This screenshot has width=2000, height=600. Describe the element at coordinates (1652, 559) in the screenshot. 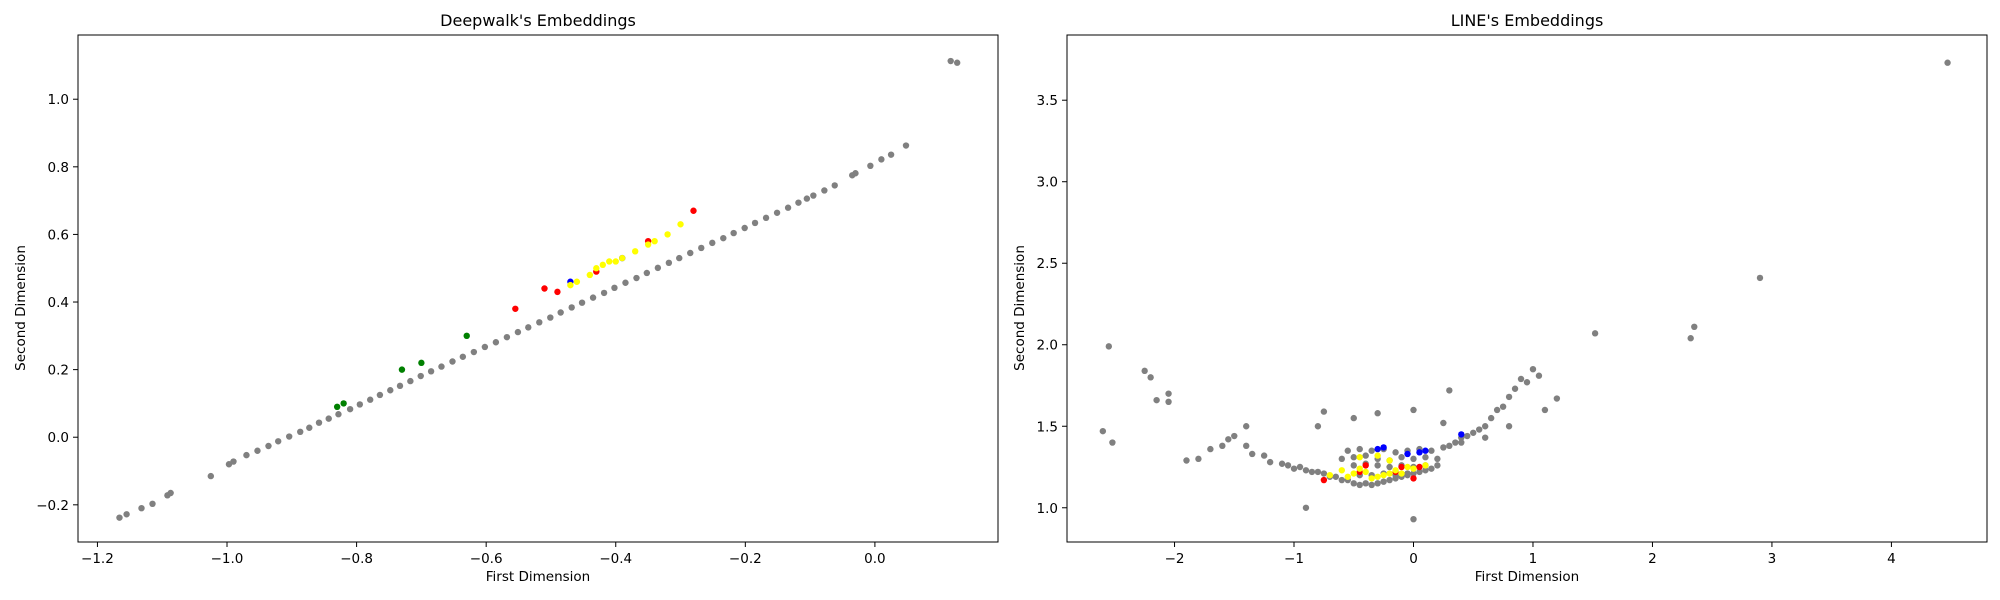

I see `x-tick-label: 2` at that location.